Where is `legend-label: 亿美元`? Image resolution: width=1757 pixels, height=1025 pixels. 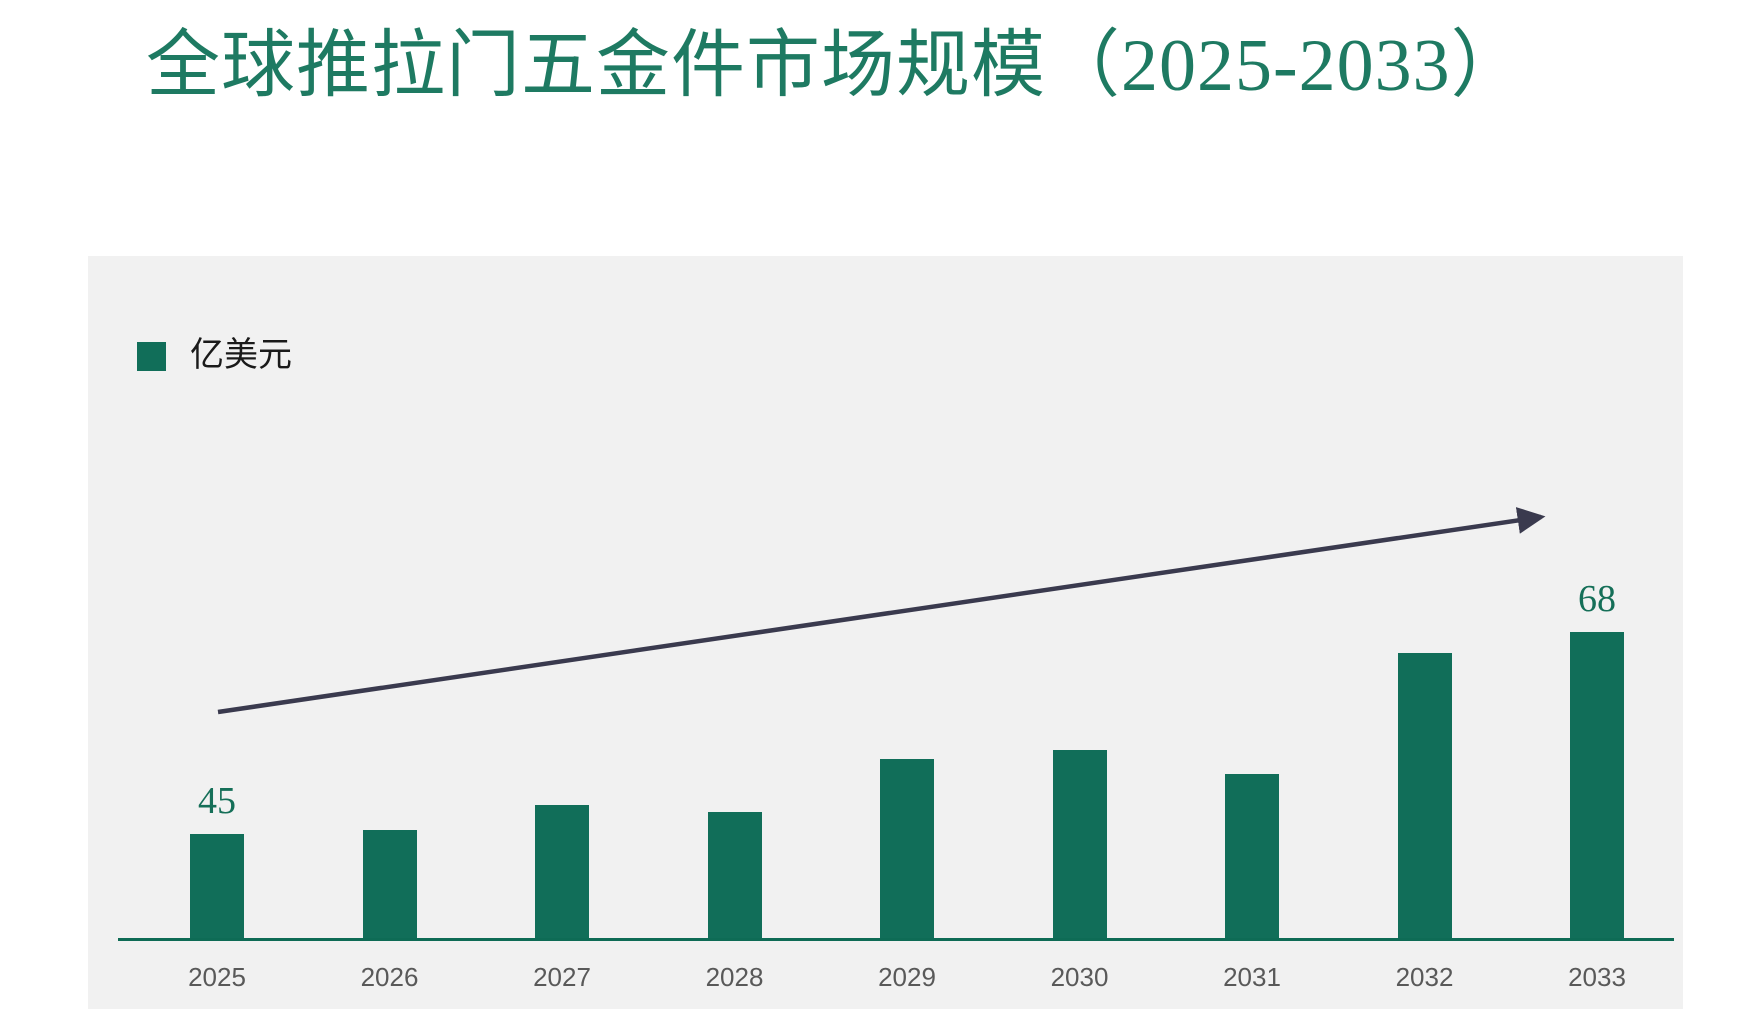 legend-label: 亿美元 is located at coordinates (241, 355).